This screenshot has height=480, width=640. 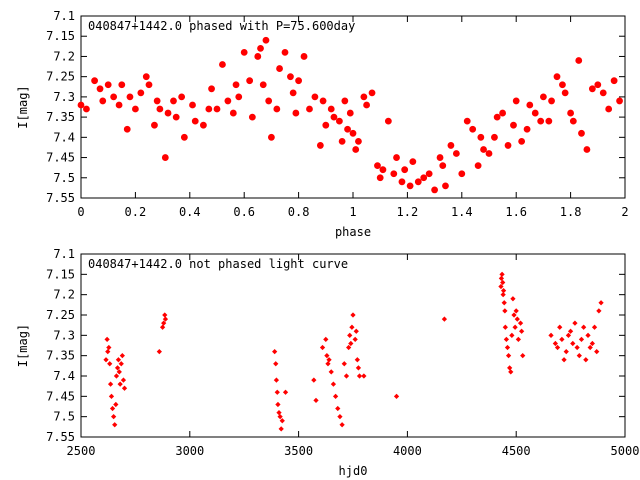 What do you see at coordinates (516, 451) in the screenshot?
I see `x-tick-label: 4500` at bounding box center [516, 451].